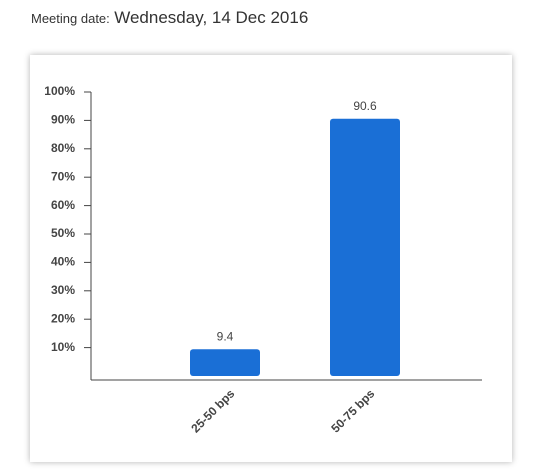 Image resolution: width=550 pixels, height=473 pixels. I want to click on value-label: 9.4, so click(225, 336).